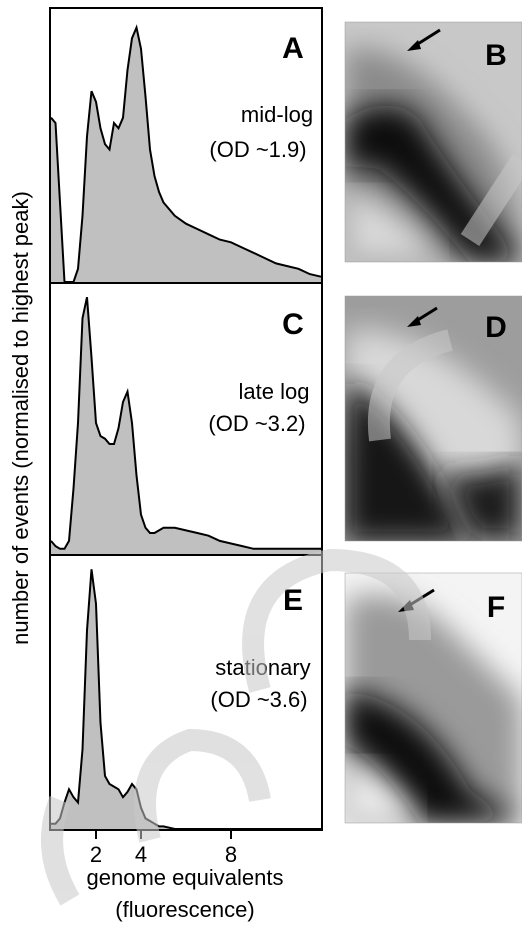 This screenshot has height=930, width=522. What do you see at coordinates (293, 600) in the screenshot?
I see `panel-label-e: E` at bounding box center [293, 600].